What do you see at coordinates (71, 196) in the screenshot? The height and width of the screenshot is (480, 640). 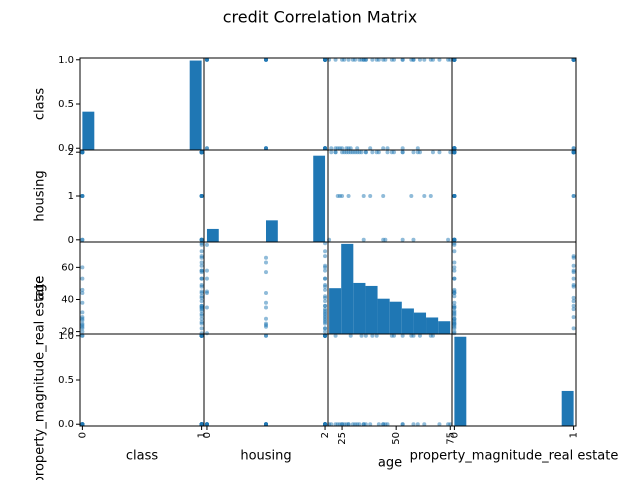 I see `y-tick-label: 1` at bounding box center [71, 196].